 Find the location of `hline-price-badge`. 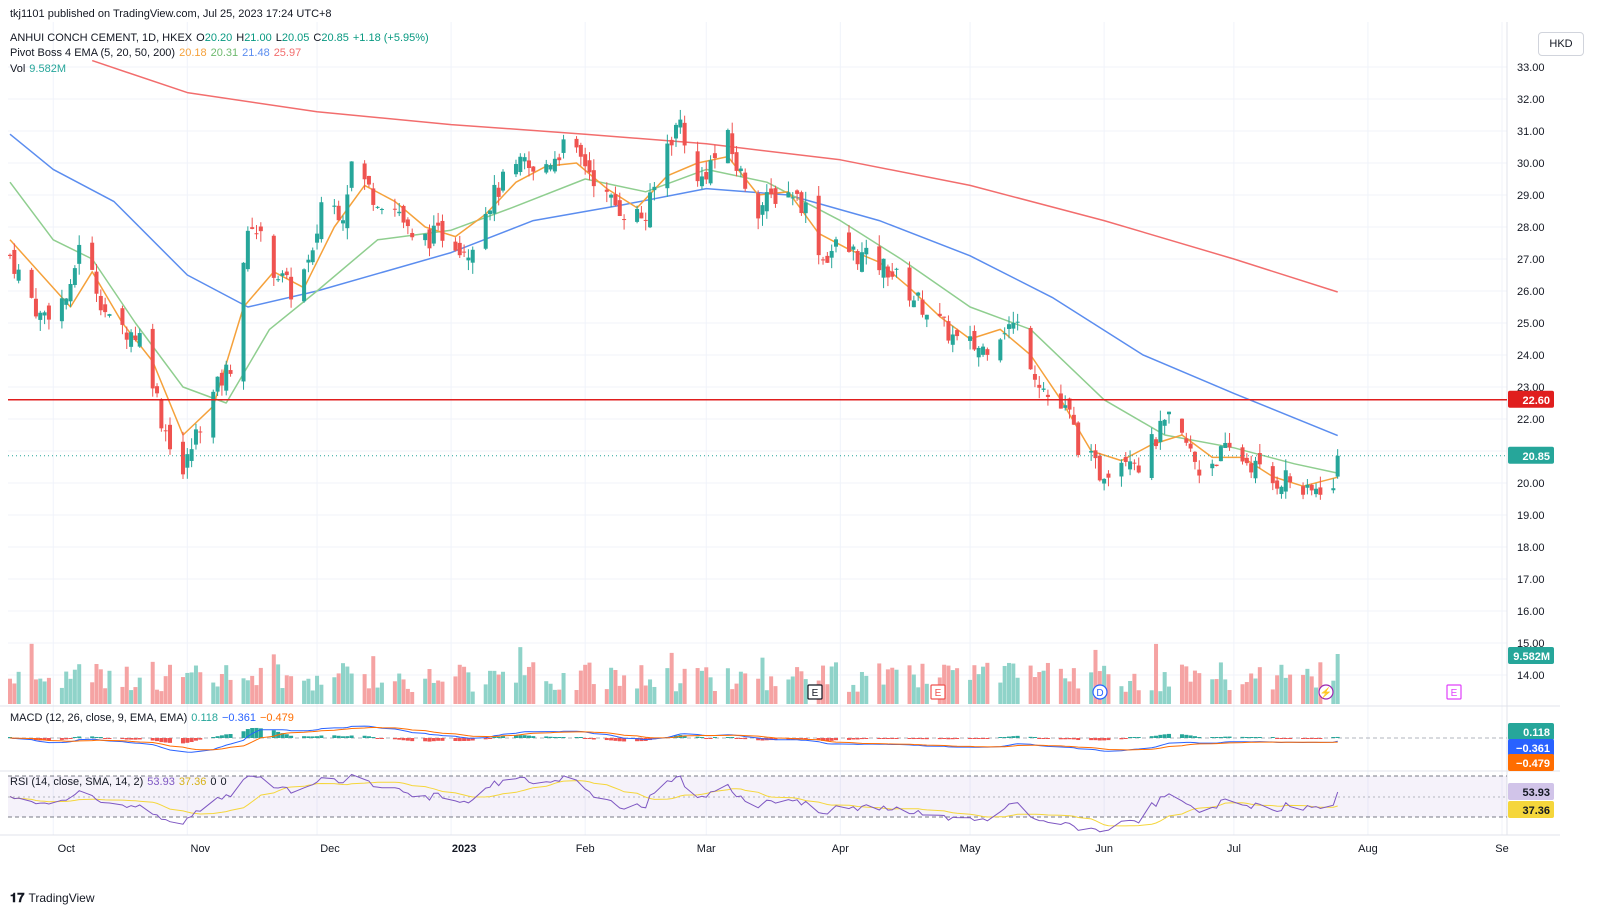

hline-price-badge is located at coordinates (1531, 399).